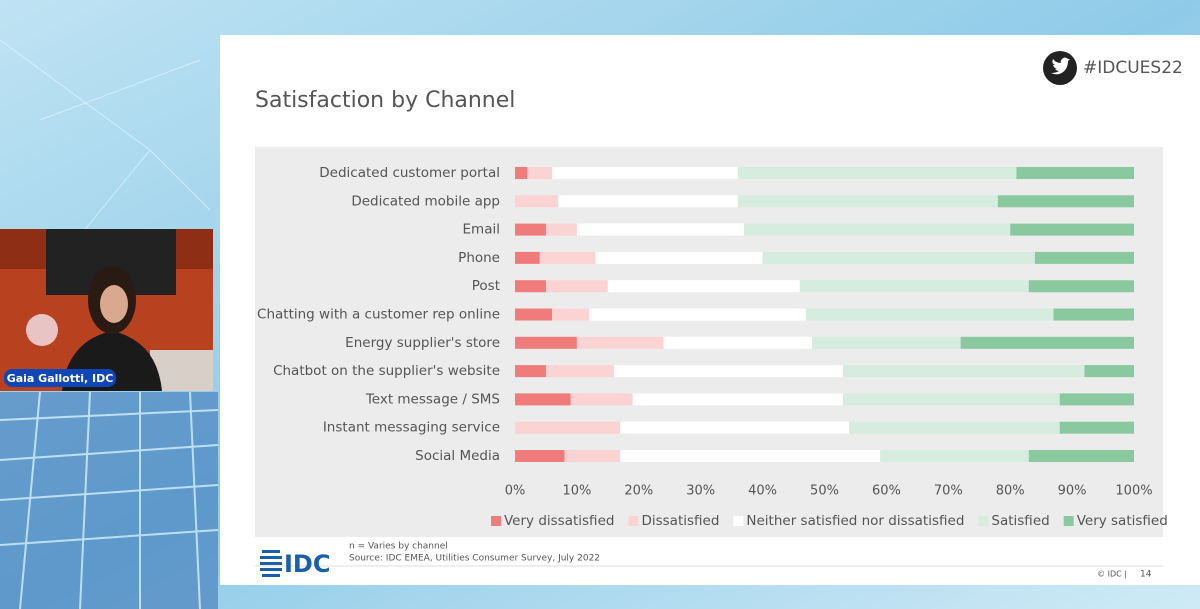 Image resolution: width=1200 pixels, height=609 pixels. I want to click on solar-panels, so click(109, 500).